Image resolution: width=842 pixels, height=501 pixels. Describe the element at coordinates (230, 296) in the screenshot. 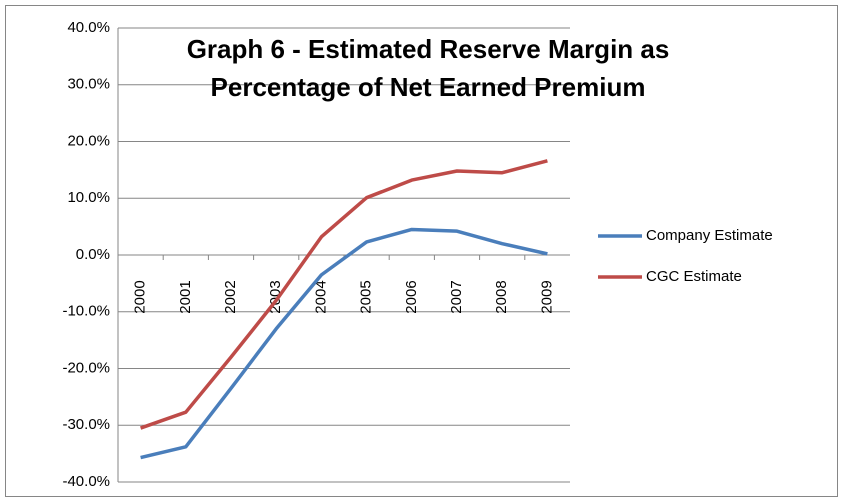

I see `x-tick-label: 2002` at that location.